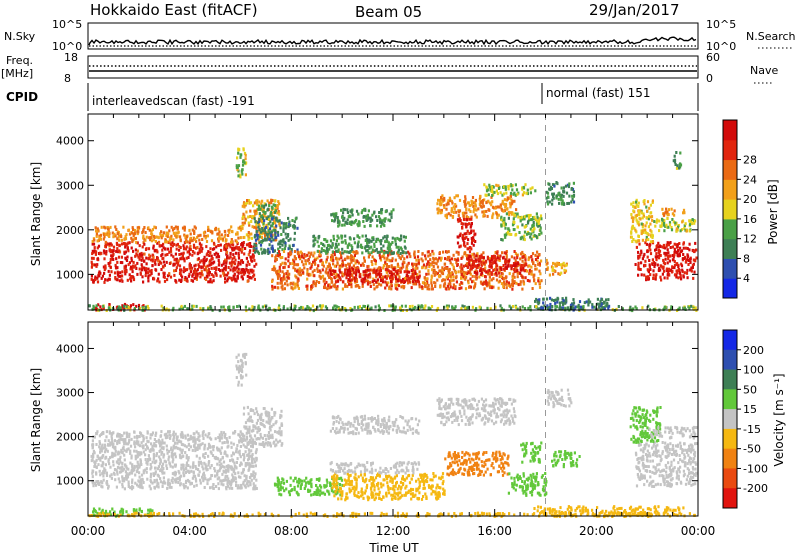 The width and height of the screenshot is (800, 554). Describe the element at coordinates (750, 199) in the screenshot. I see `colorbar-tick-label: 20` at that location.